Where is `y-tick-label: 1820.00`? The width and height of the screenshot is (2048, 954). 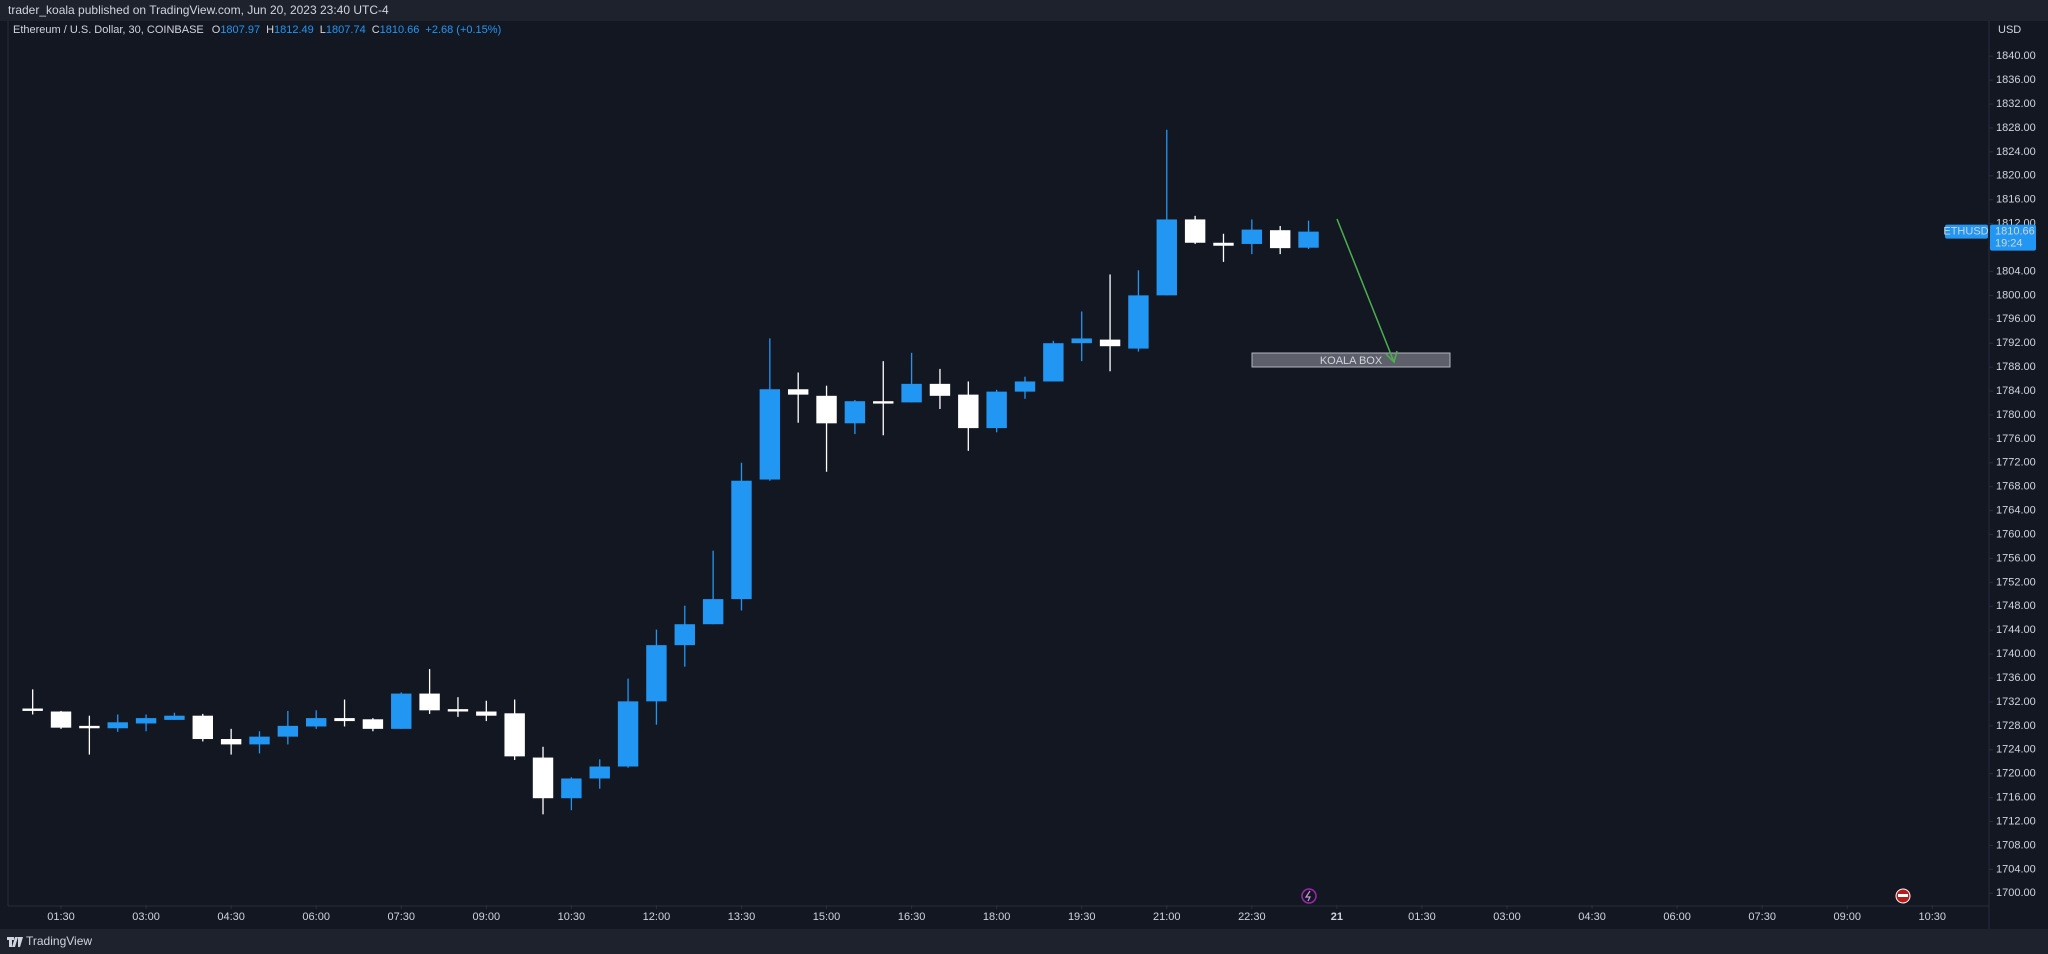
y-tick-label: 1820.00 is located at coordinates (2016, 176).